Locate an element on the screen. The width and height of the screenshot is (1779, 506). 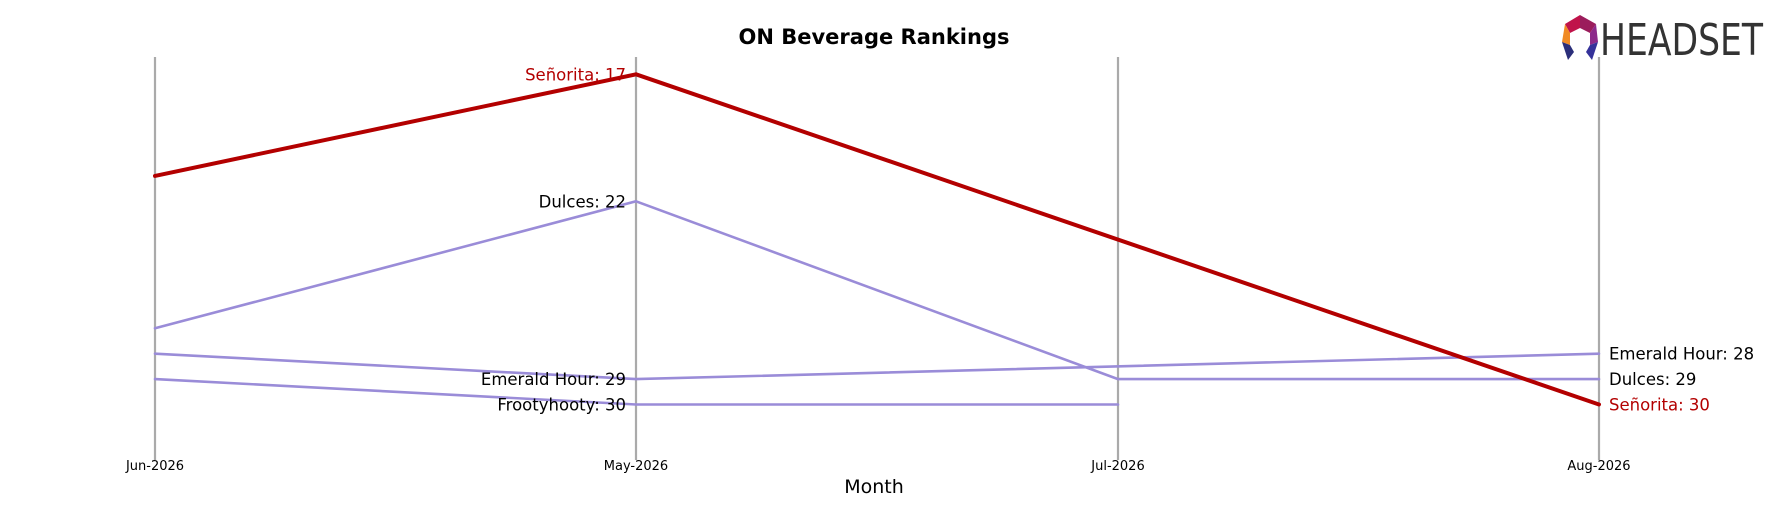
x-tick-jul-2026: Jul-2026 is located at coordinates (1117, 466).